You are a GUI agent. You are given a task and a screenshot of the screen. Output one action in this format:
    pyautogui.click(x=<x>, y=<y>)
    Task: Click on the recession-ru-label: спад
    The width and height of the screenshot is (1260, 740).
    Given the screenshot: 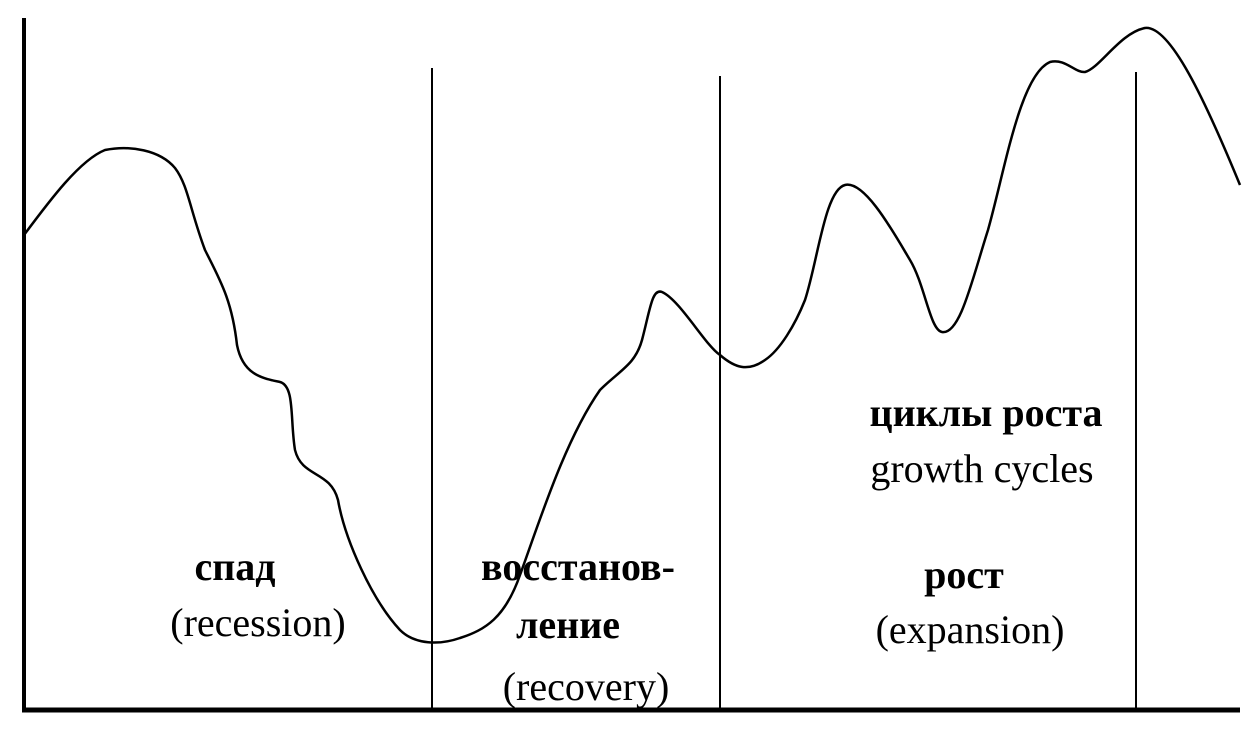 What is the action you would take?
    pyautogui.click(x=234, y=566)
    